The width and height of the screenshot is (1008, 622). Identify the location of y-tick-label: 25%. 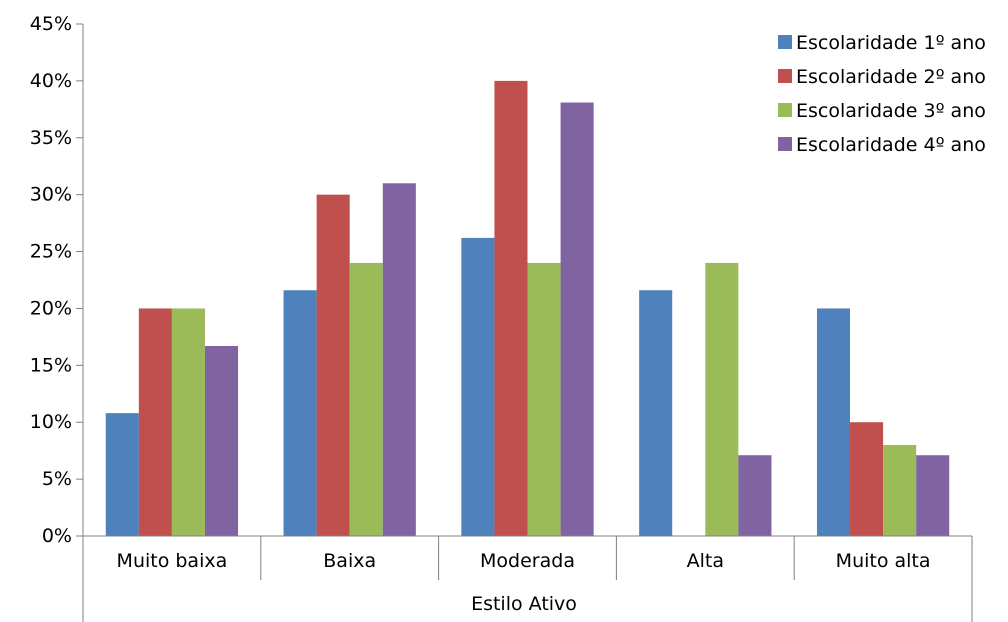
(51, 252).